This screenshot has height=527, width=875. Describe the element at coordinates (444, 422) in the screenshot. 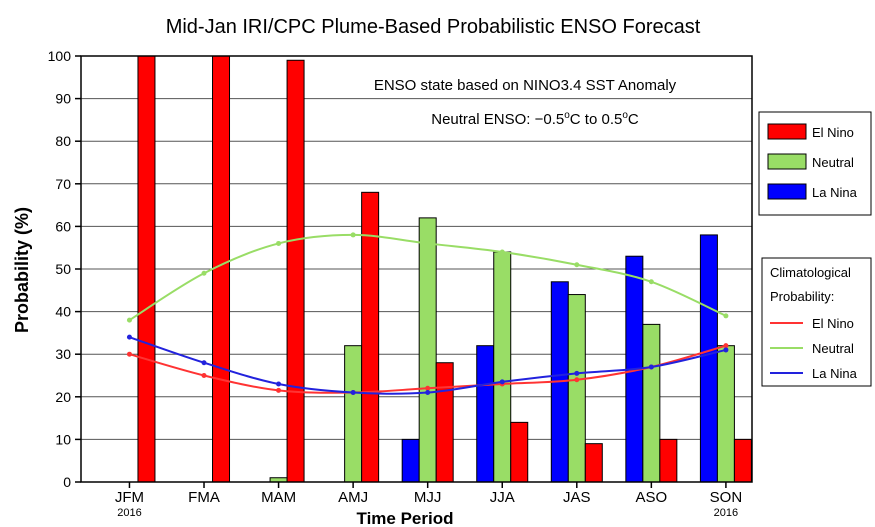

I see `bar-el-nino-mjj` at that location.